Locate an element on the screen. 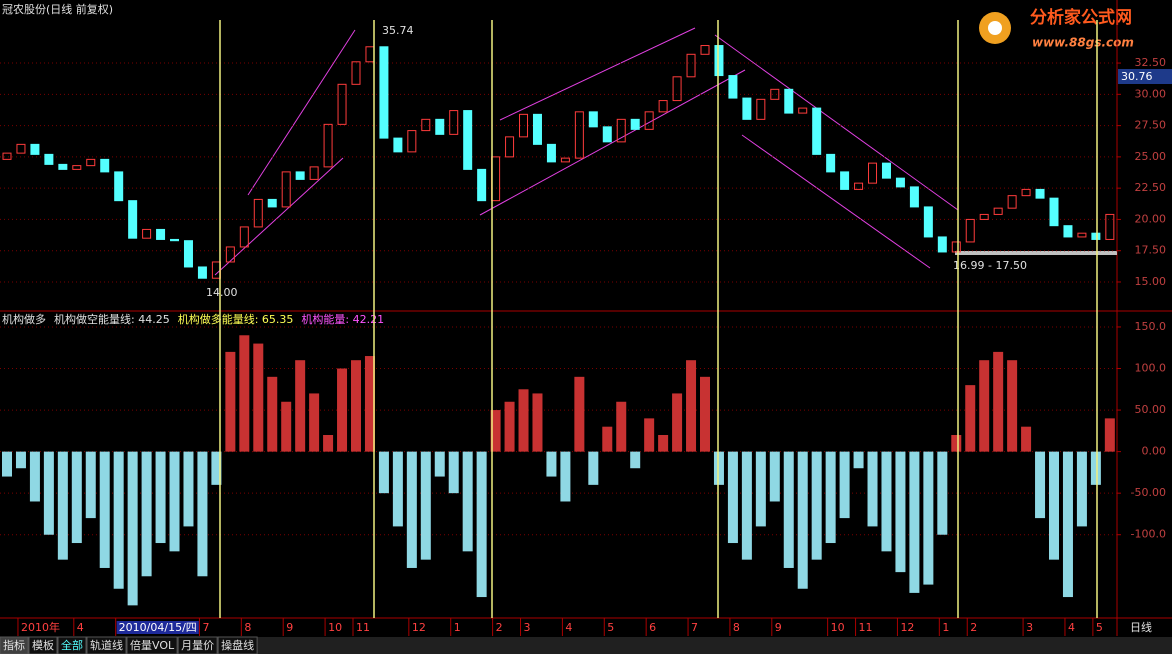  tab: 月量价 is located at coordinates (197, 645).